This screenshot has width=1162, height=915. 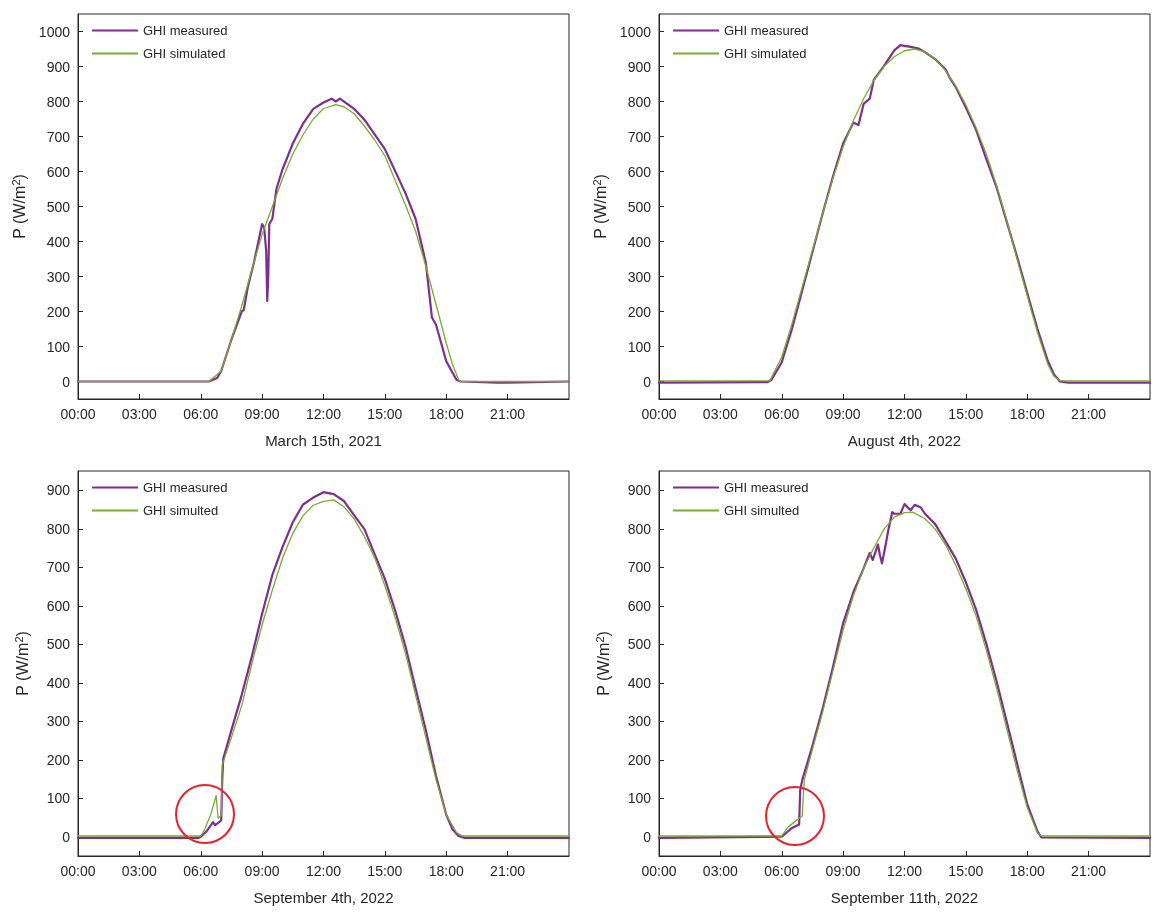 I want to click on x-axis-title: September 4th, 2022, so click(x=323, y=897).